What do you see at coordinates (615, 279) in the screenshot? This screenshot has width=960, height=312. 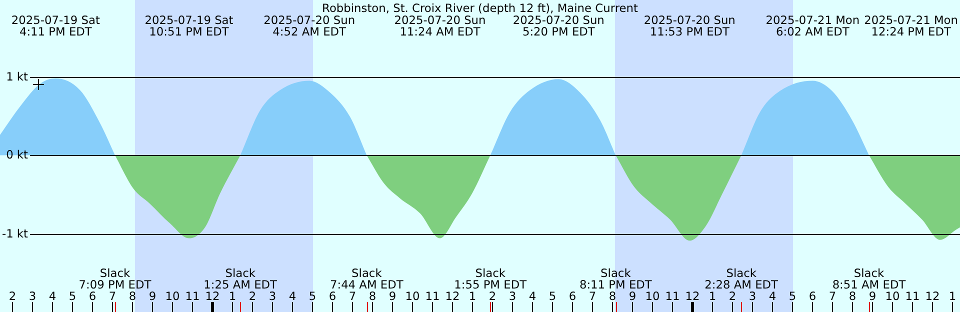 I see `annotation: Slack 8:11 PM EDT` at bounding box center [615, 279].